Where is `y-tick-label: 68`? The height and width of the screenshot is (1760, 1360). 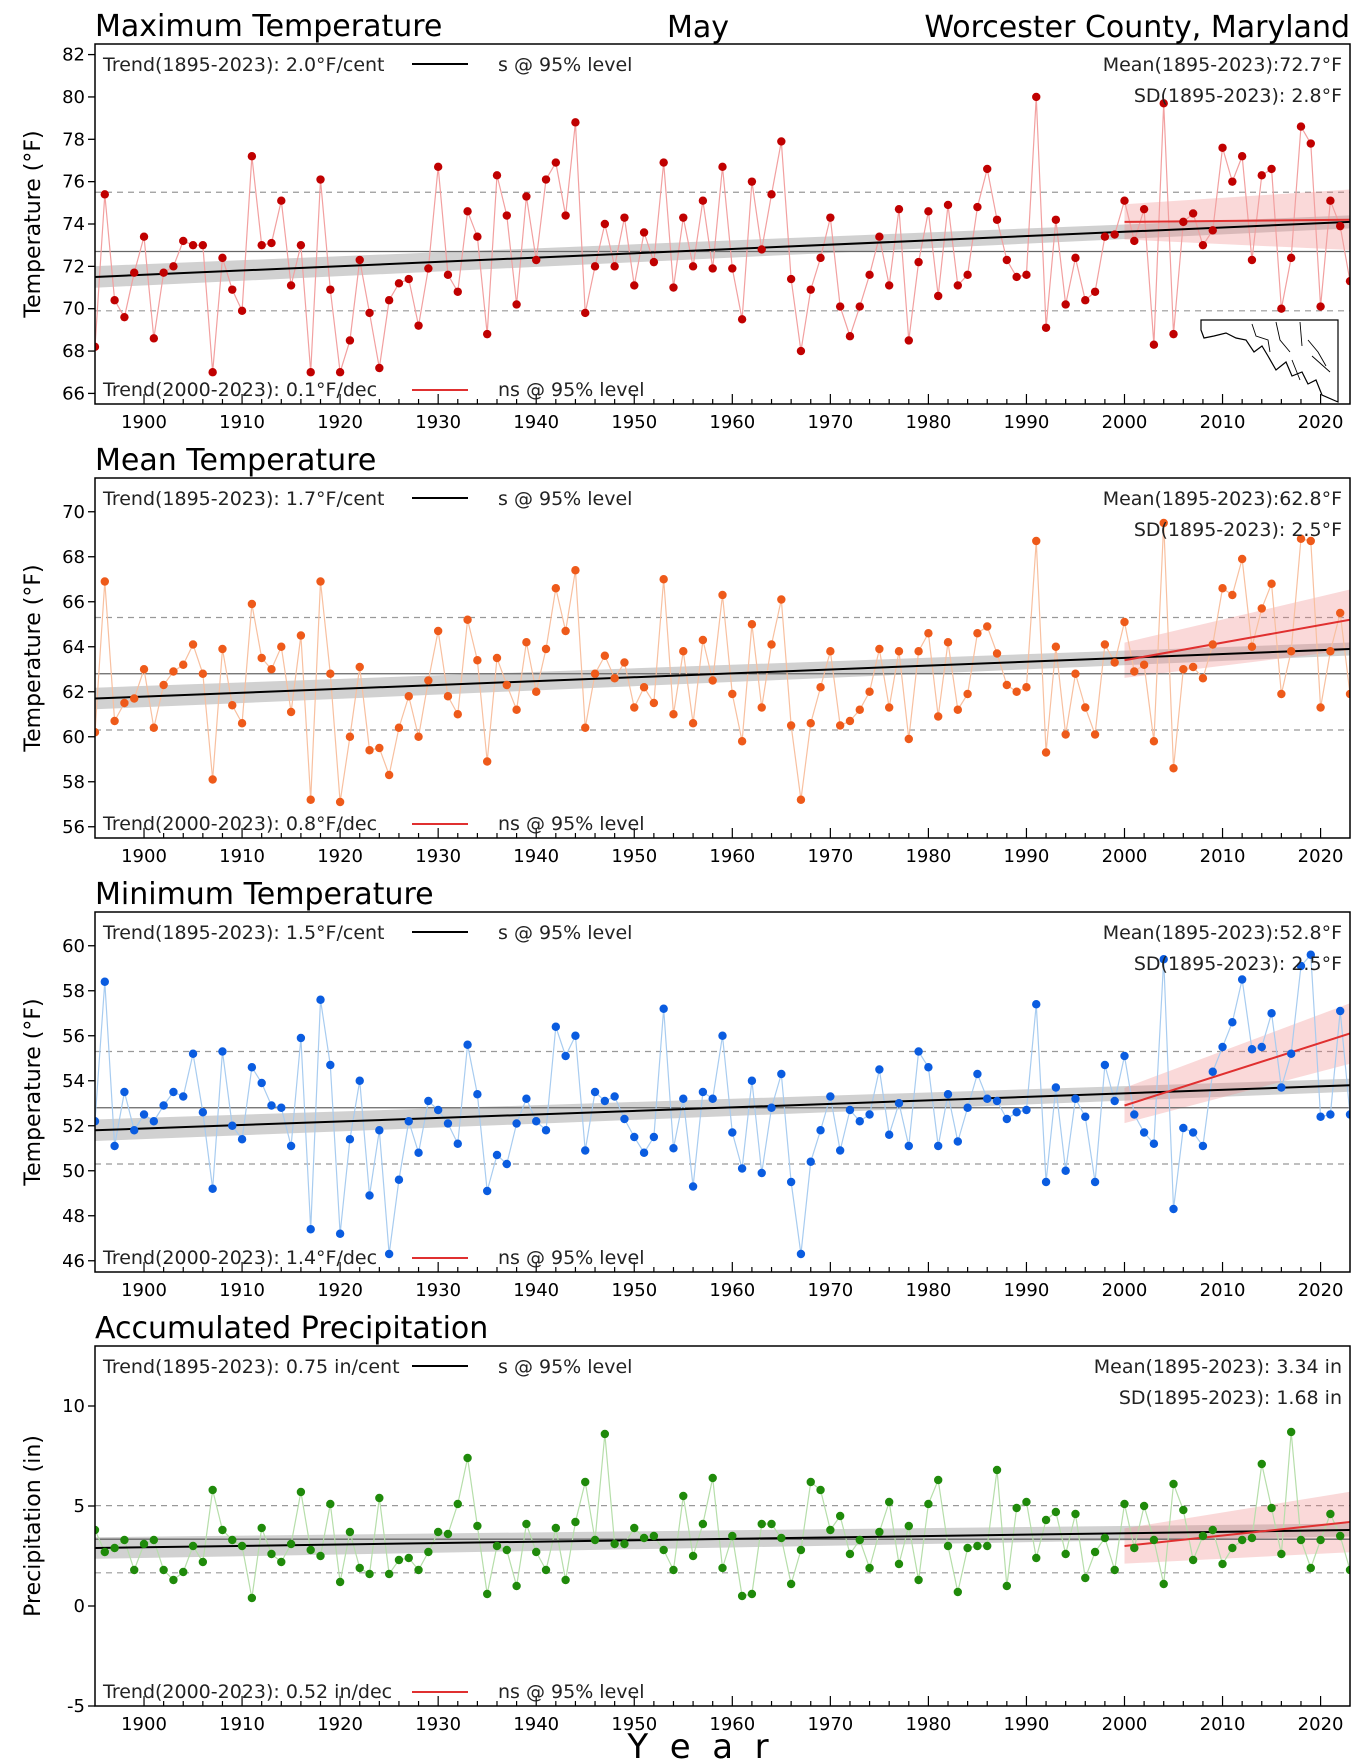
y-tick-label: 68 is located at coordinates (73, 557).